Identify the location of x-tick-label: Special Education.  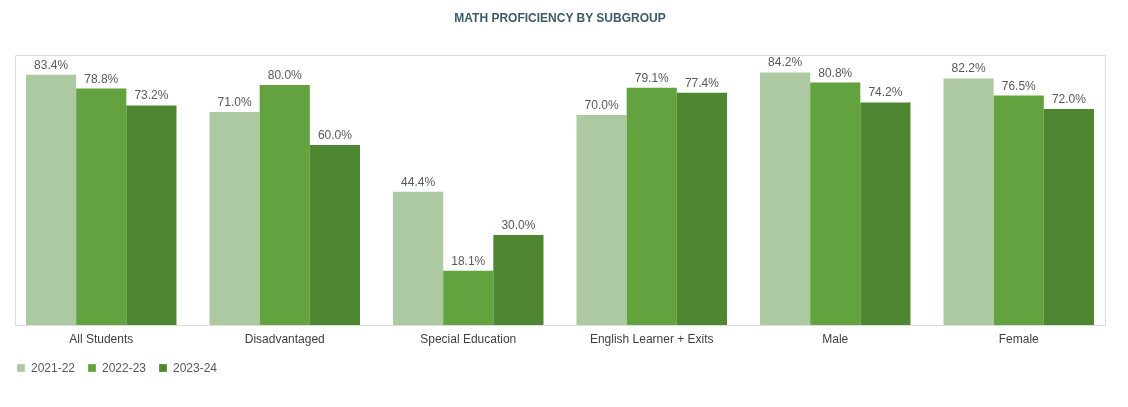
(468, 338).